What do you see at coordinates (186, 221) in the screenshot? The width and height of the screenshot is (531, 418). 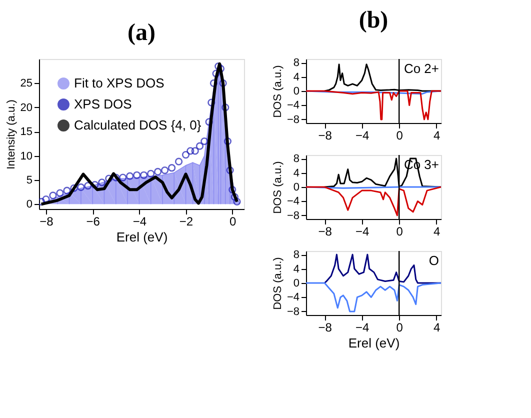 I see `x-tick-label: −2` at bounding box center [186, 221].